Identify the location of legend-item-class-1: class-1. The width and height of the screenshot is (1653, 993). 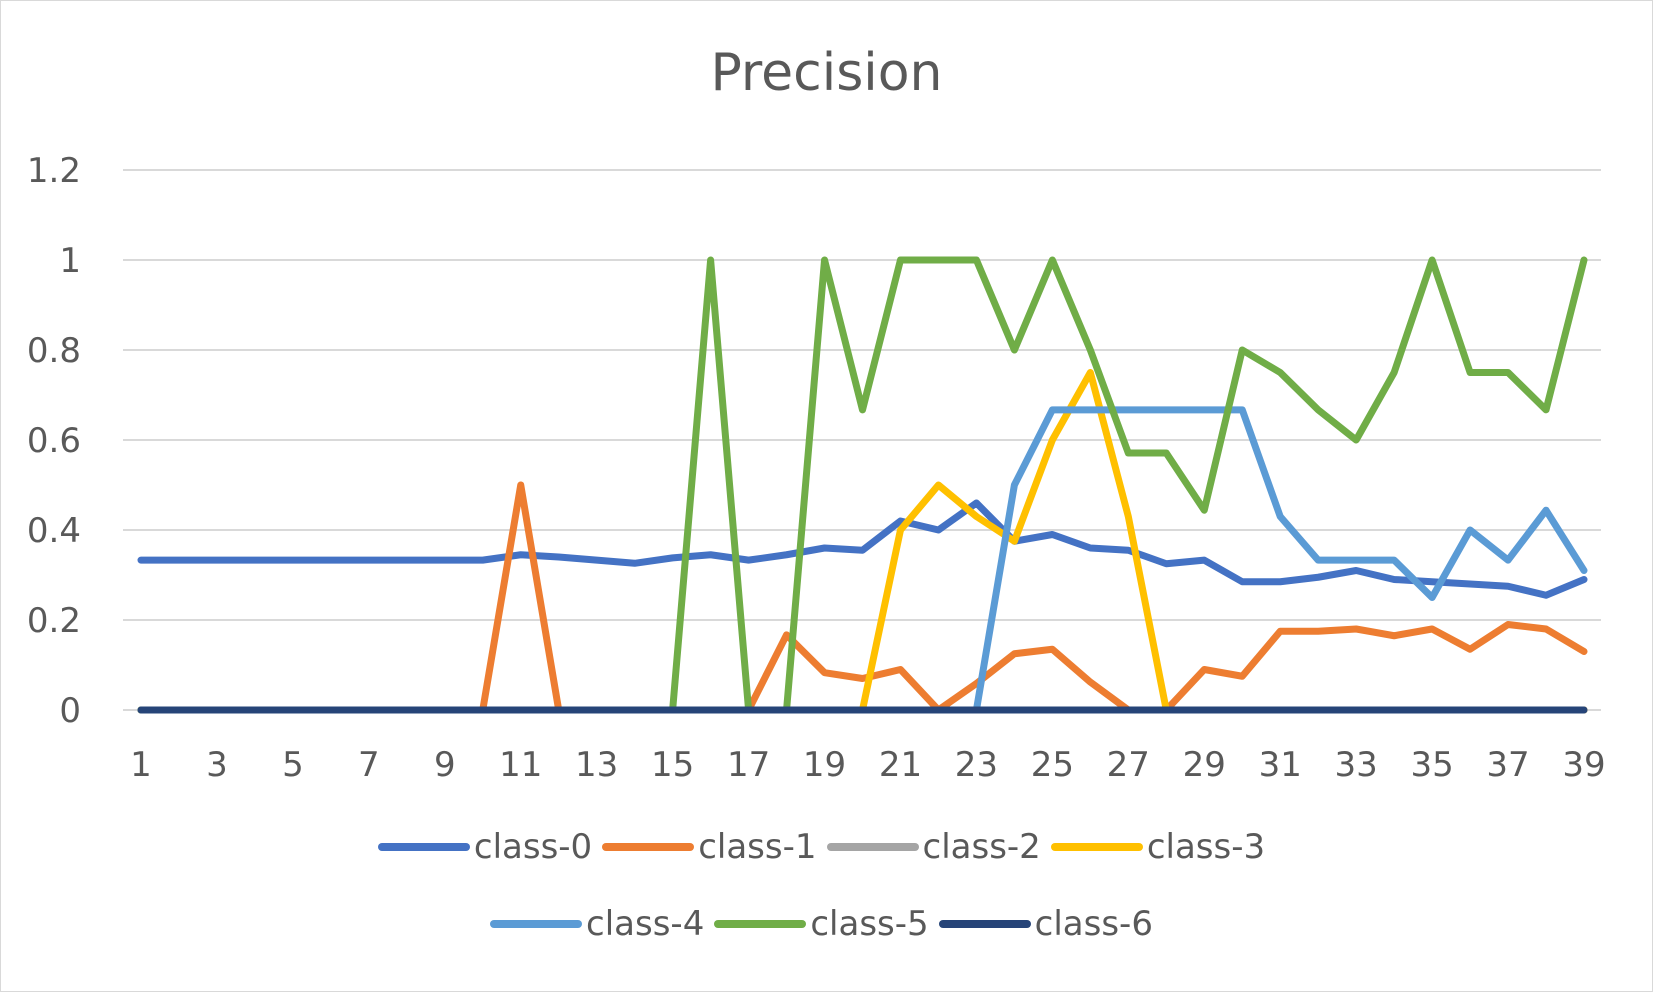
(714, 847).